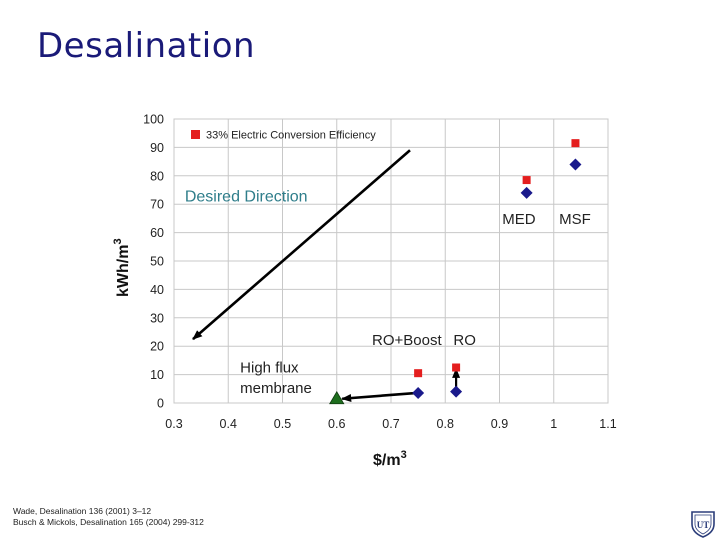 The height and width of the screenshot is (540, 720). What do you see at coordinates (195, 134) in the screenshot?
I see `legend-marker` at bounding box center [195, 134].